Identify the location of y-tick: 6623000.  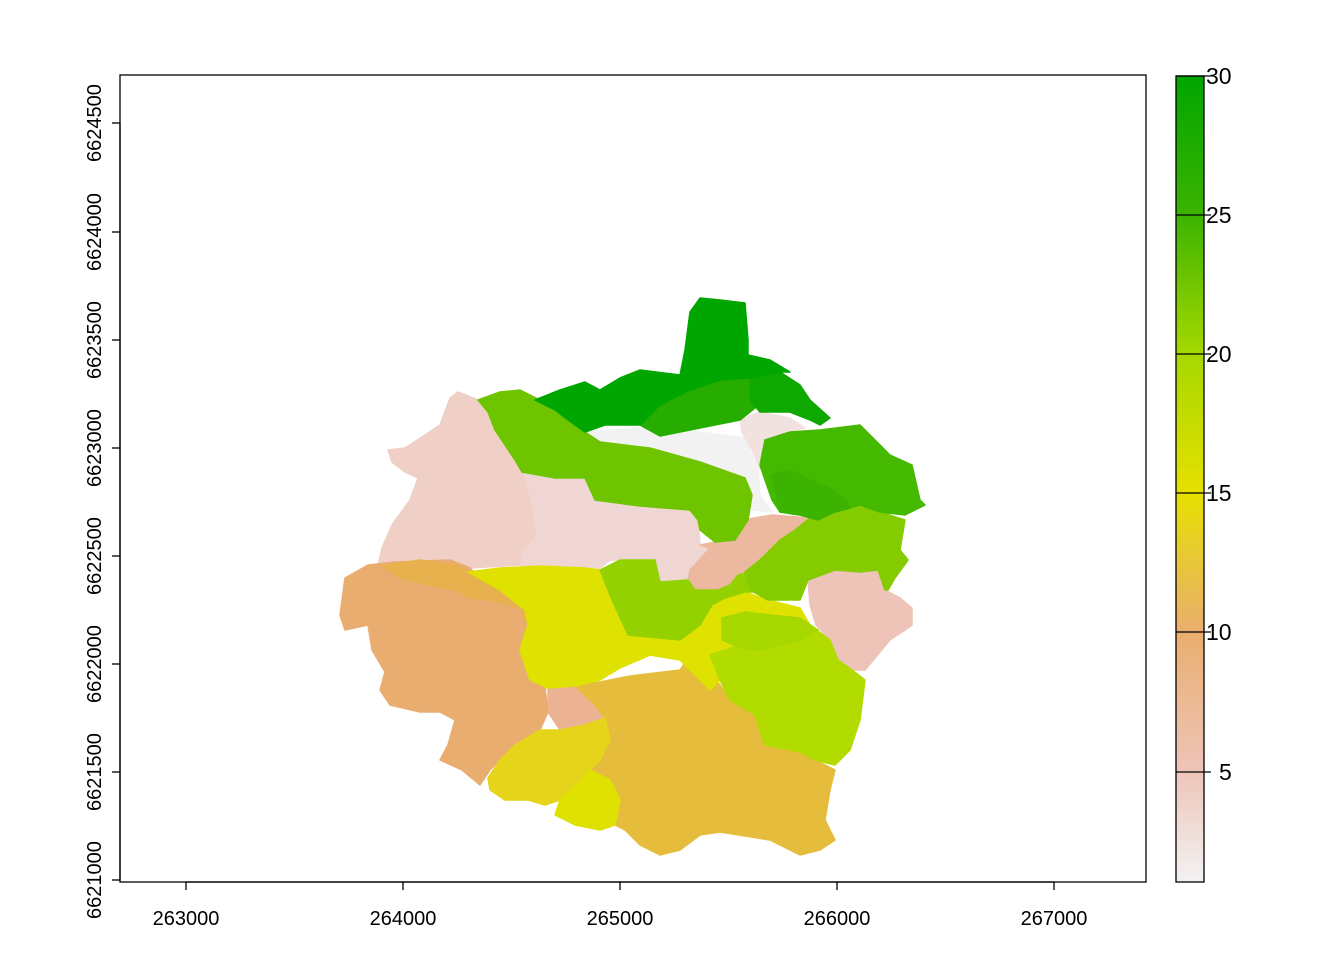
(102, 448).